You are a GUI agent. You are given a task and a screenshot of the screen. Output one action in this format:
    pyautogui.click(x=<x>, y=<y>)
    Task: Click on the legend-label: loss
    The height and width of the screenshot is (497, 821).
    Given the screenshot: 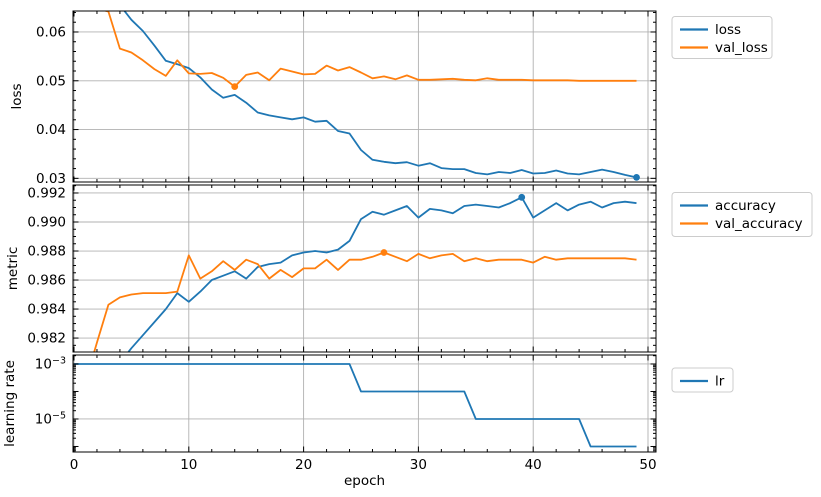 What is the action you would take?
    pyautogui.click(x=728, y=30)
    